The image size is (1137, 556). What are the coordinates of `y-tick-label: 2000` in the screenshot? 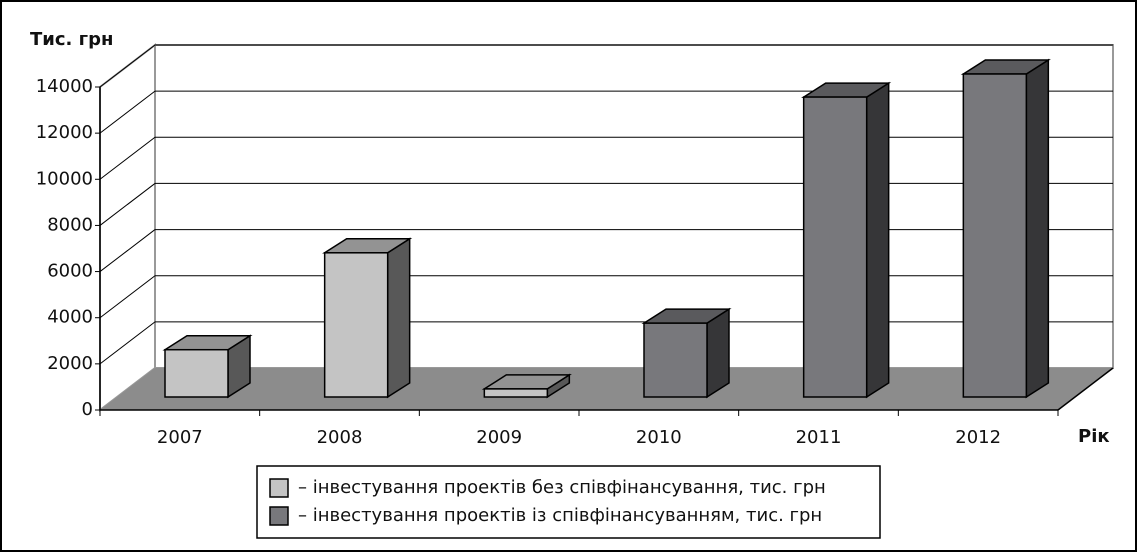 It's located at (70, 363).